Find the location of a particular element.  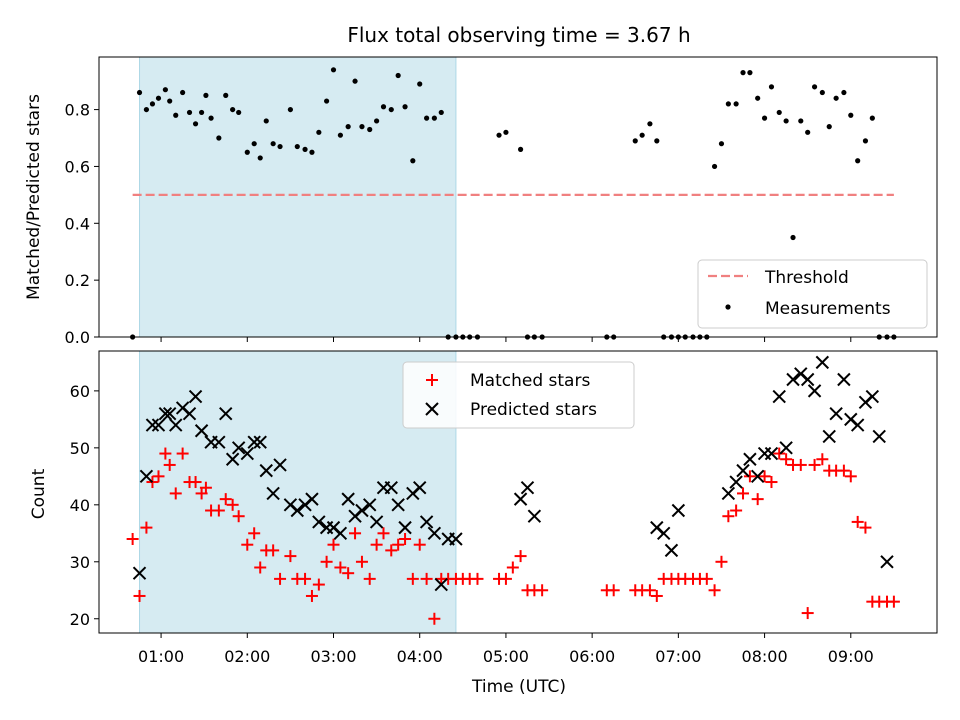

y-tick-label-bottom: 60 is located at coordinates (80, 391).